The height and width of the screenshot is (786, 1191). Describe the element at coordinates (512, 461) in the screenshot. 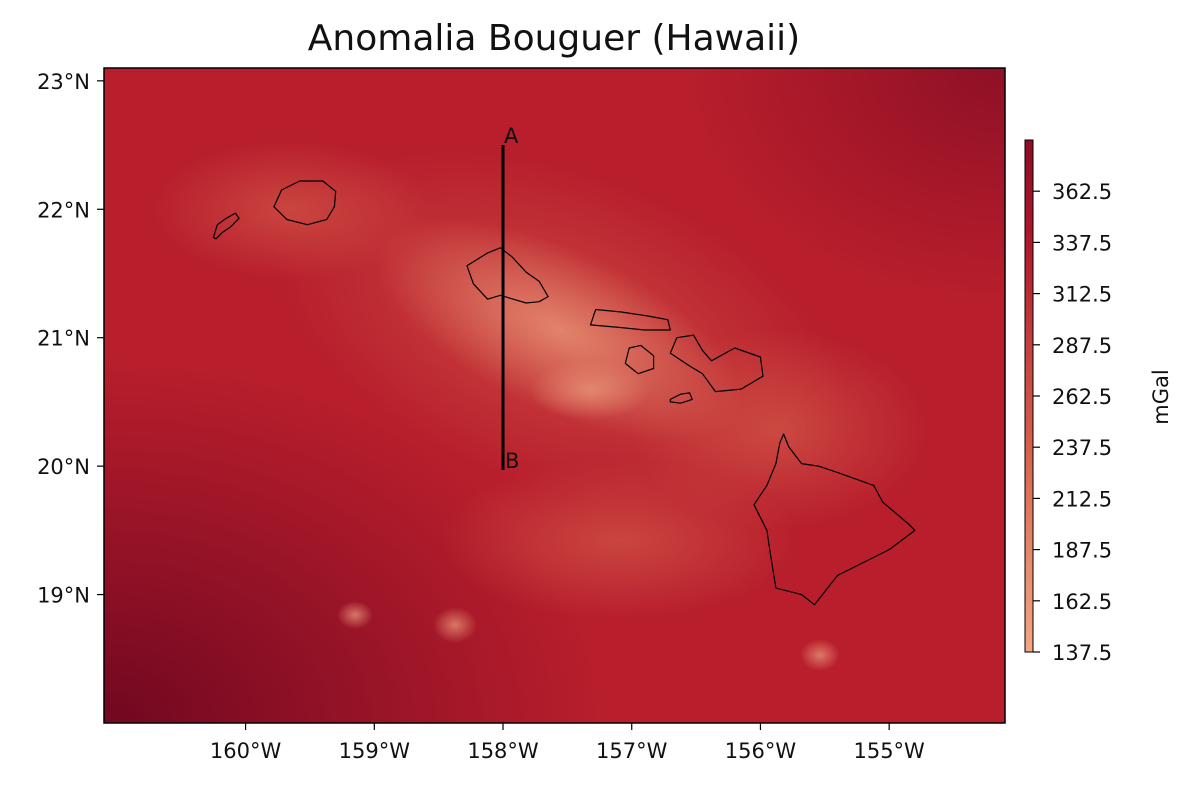

I see `profile-end-label: B` at that location.